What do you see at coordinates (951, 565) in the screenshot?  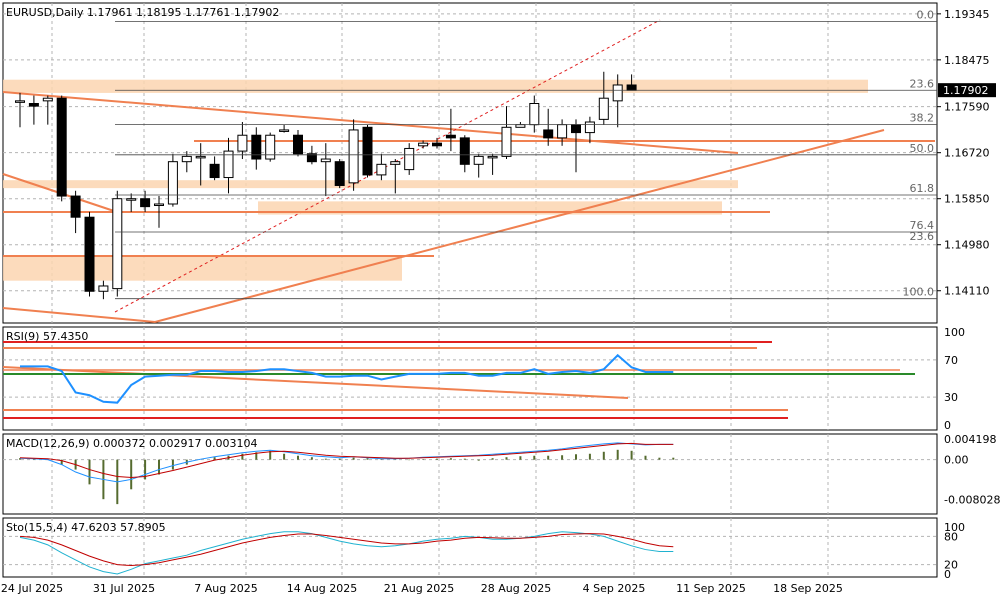 I see `stochastic-axis-label: 20` at bounding box center [951, 565].